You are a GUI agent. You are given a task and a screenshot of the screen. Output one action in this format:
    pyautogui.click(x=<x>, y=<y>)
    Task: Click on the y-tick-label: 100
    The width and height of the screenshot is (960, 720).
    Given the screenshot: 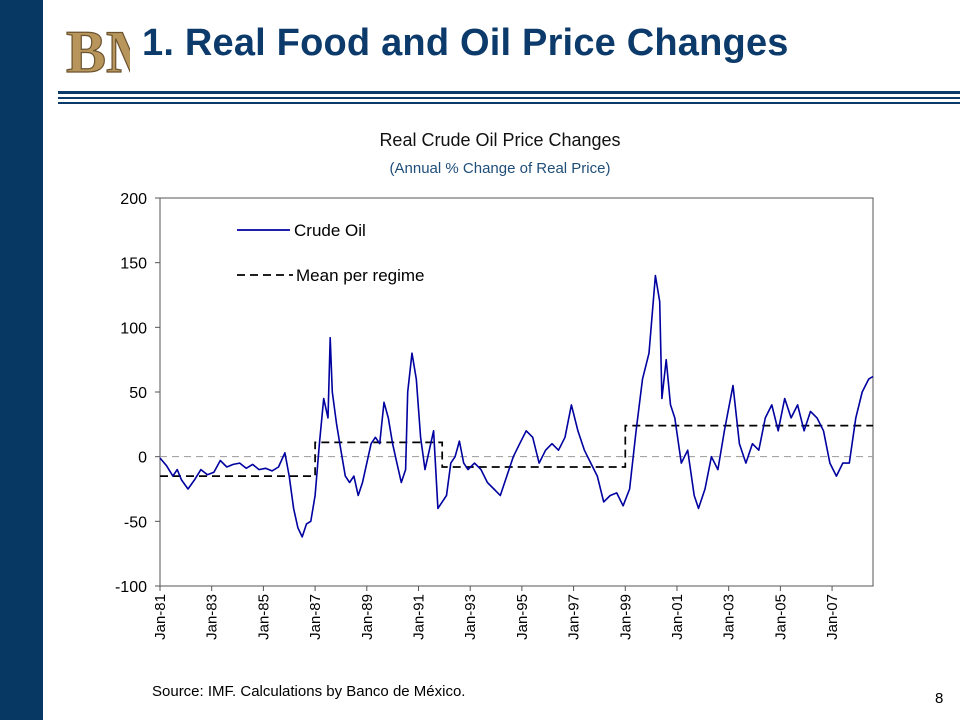 What is the action you would take?
    pyautogui.click(x=133, y=328)
    